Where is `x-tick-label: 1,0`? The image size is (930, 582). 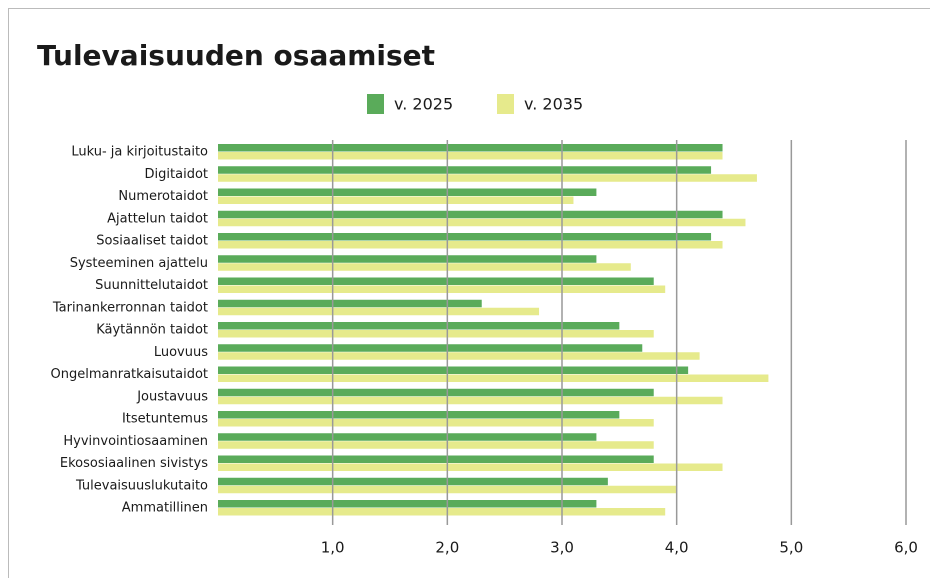
x-tick-label: 1,0 is located at coordinates (333, 548).